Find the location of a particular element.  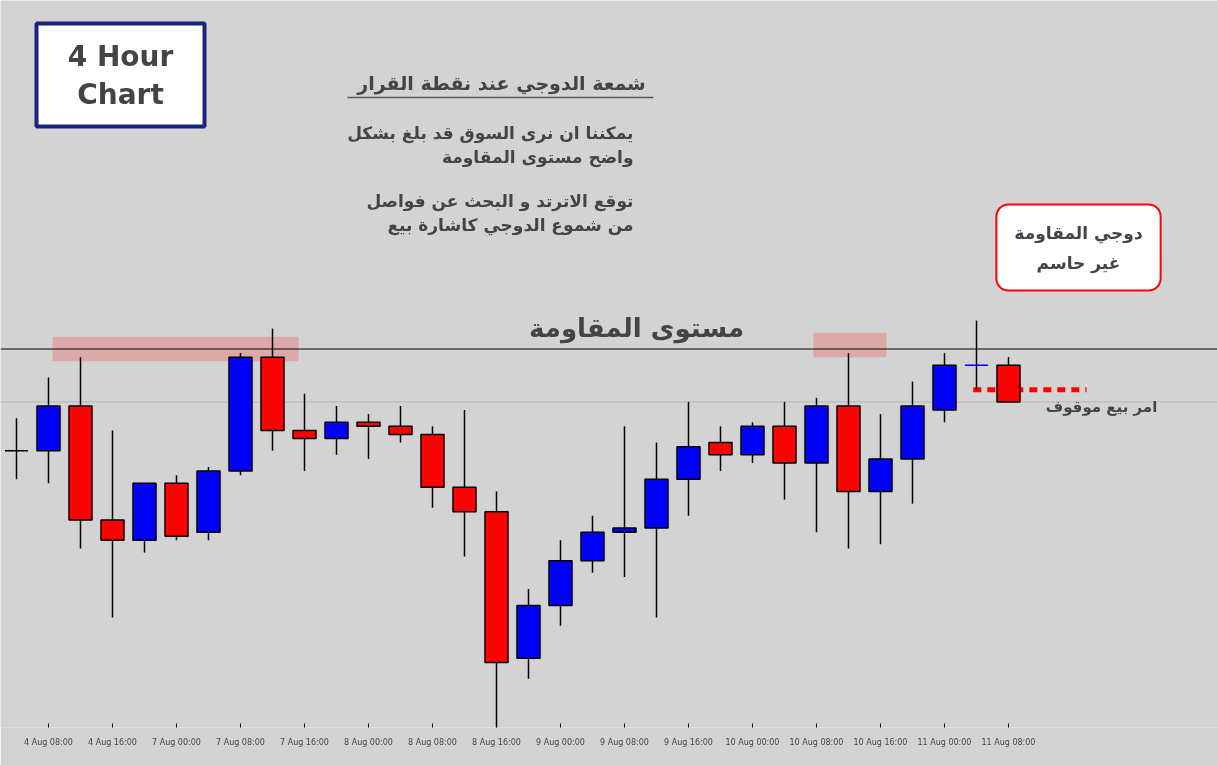

x-tick-label: 11 Aug 00:00 is located at coordinates (944, 742).